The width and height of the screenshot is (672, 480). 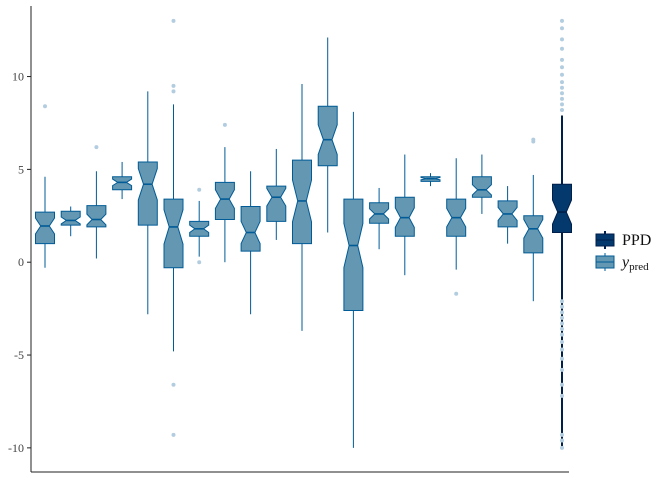 What do you see at coordinates (16, 448) in the screenshot?
I see `y-tick-label: -10` at bounding box center [16, 448].